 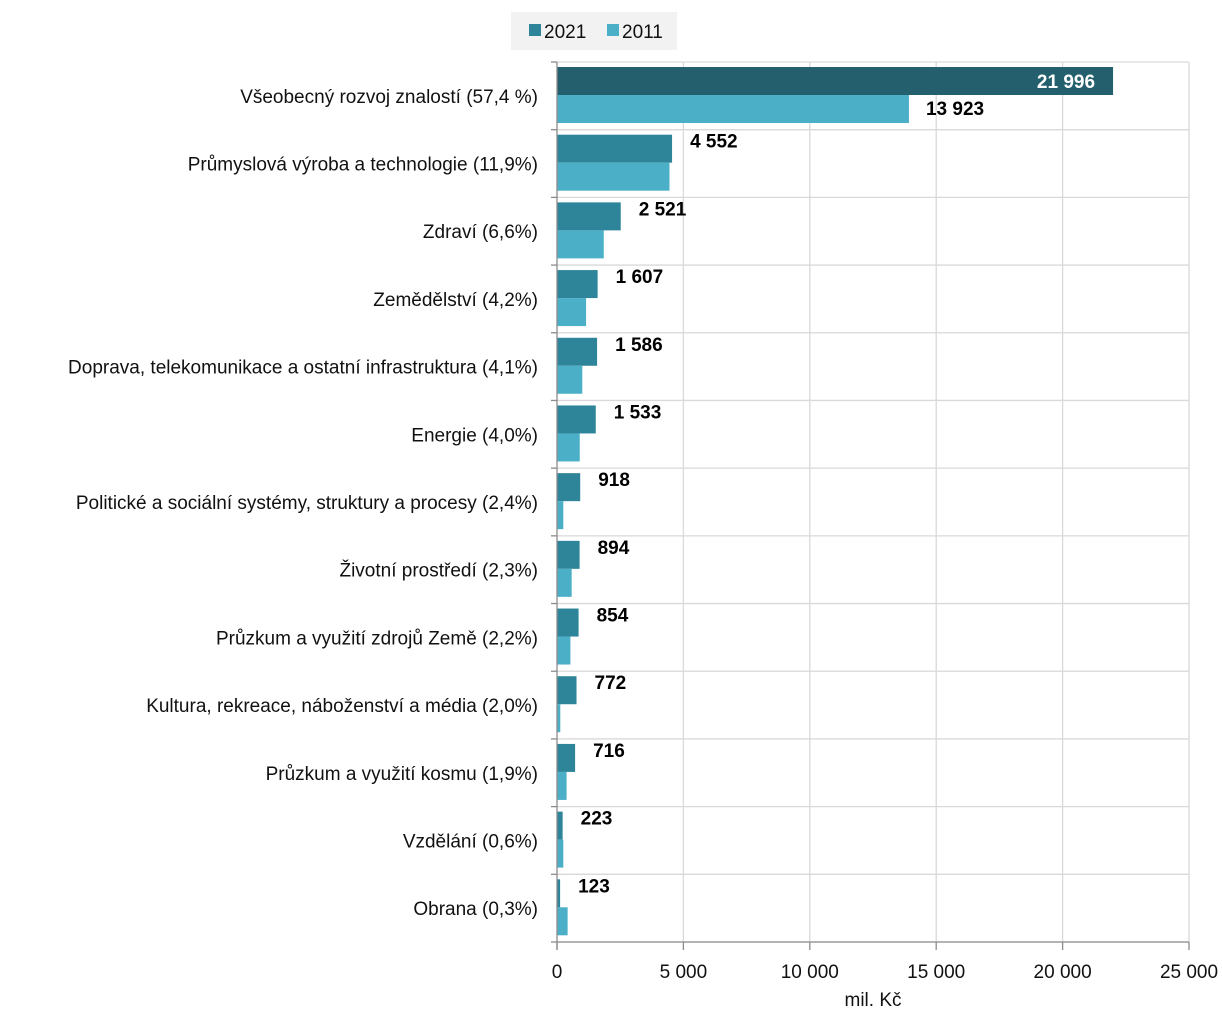 What do you see at coordinates (714, 142) in the screenshot?
I see `value-label-2021: 4 552` at bounding box center [714, 142].